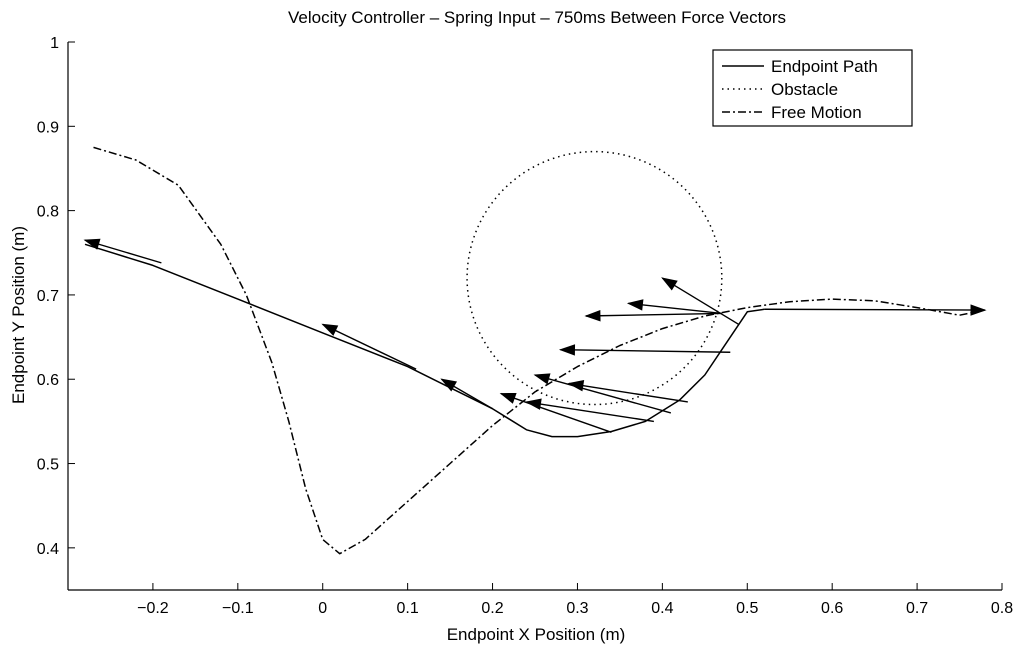  Describe the element at coordinates (238, 608) in the screenshot. I see `x-tick-label: −0.1` at that location.